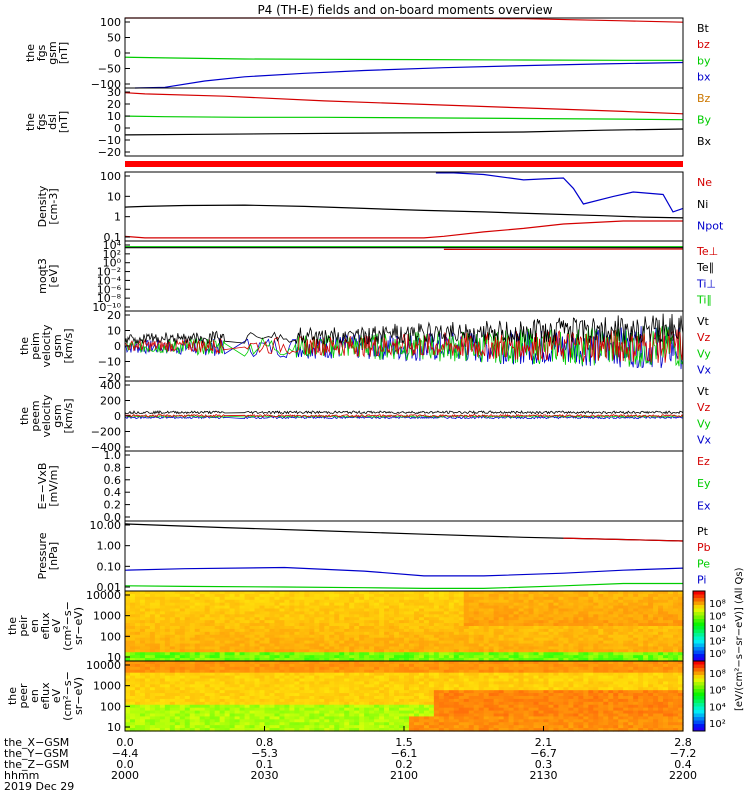 The image size is (750, 800). Describe the element at coordinates (404, 53) in the screenshot. I see `panel-frame` at that location.